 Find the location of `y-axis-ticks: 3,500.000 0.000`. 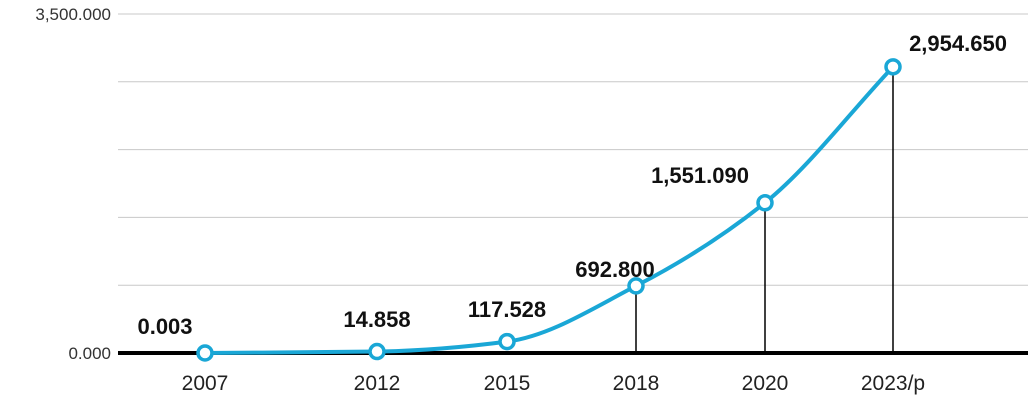

y-axis-ticks: 3,500.000 0.000 is located at coordinates (73, 184).